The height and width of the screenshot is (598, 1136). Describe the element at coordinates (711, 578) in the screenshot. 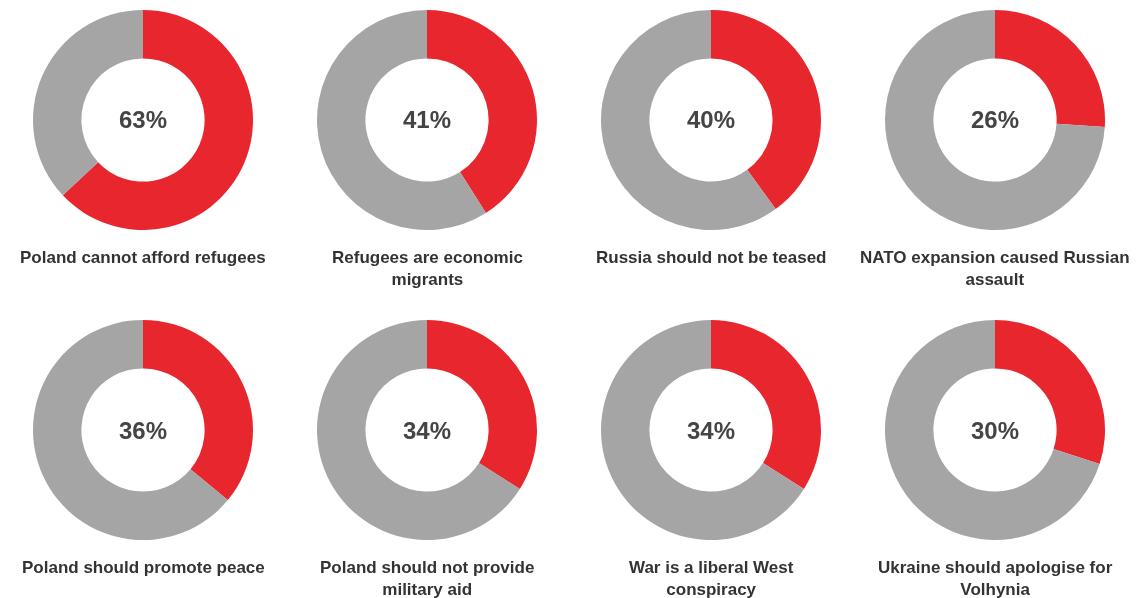

I see `text: War is a liberal West conspiracy` at that location.